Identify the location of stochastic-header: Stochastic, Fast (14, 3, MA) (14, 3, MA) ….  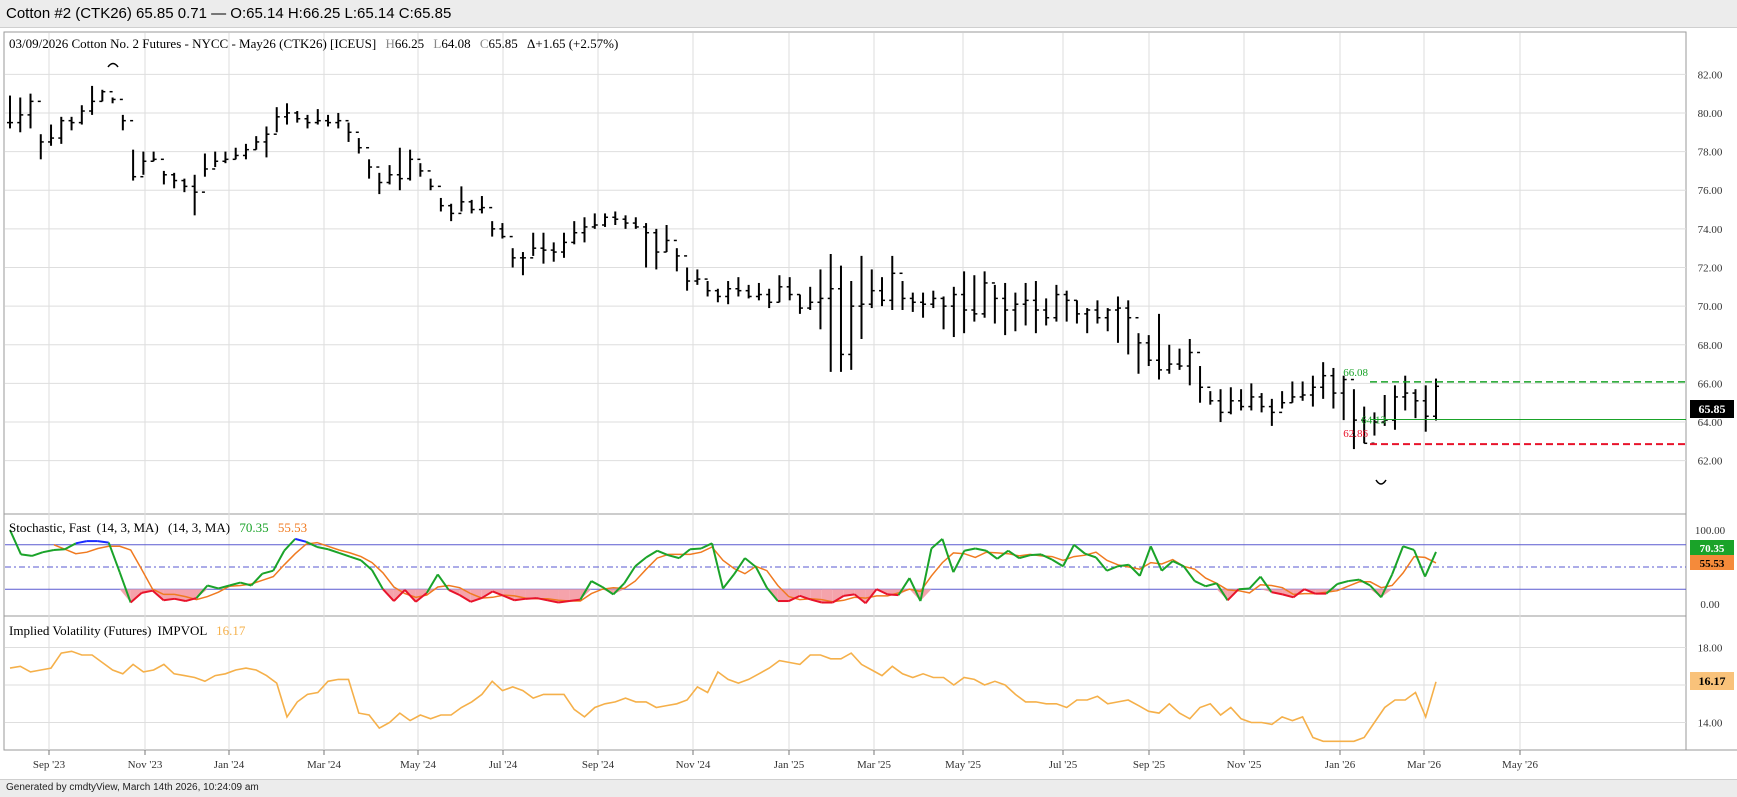
(158, 527).